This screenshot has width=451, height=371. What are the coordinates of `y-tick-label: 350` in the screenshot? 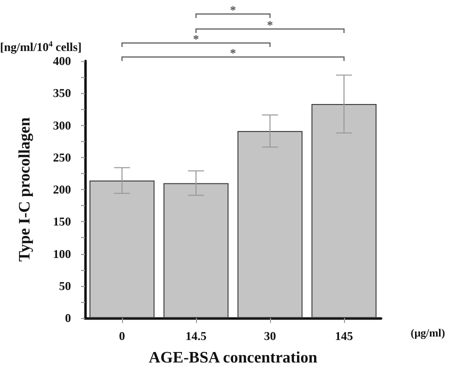 It's located at (62, 93).